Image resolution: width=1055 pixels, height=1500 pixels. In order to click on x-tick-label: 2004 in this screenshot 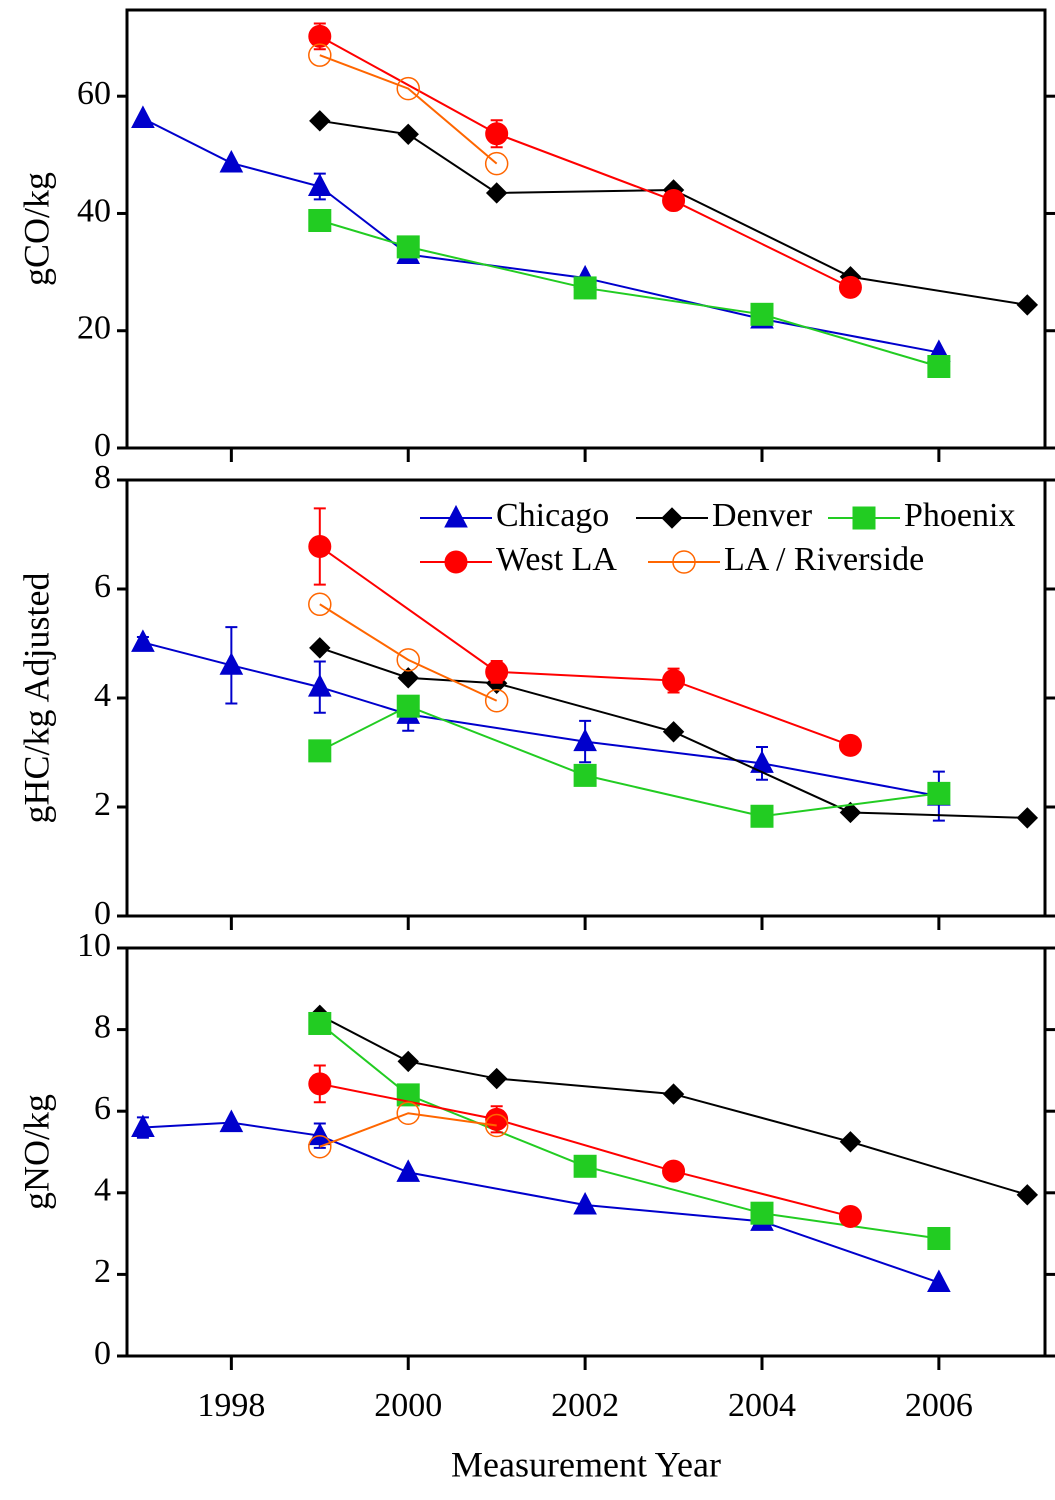, I will do `click(762, 1405)`.